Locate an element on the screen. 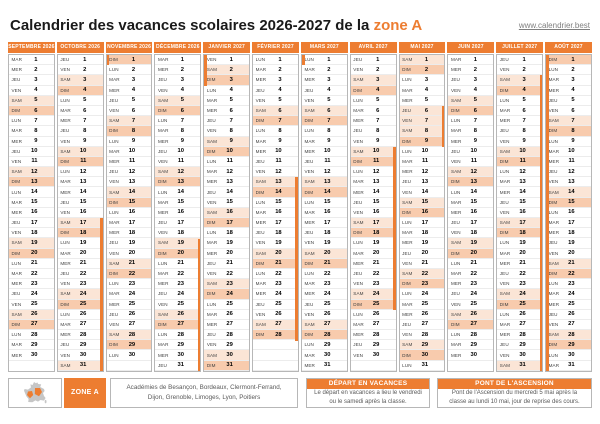 This screenshot has height=424, width=600. day-number: 22 is located at coordinates (376, 273).